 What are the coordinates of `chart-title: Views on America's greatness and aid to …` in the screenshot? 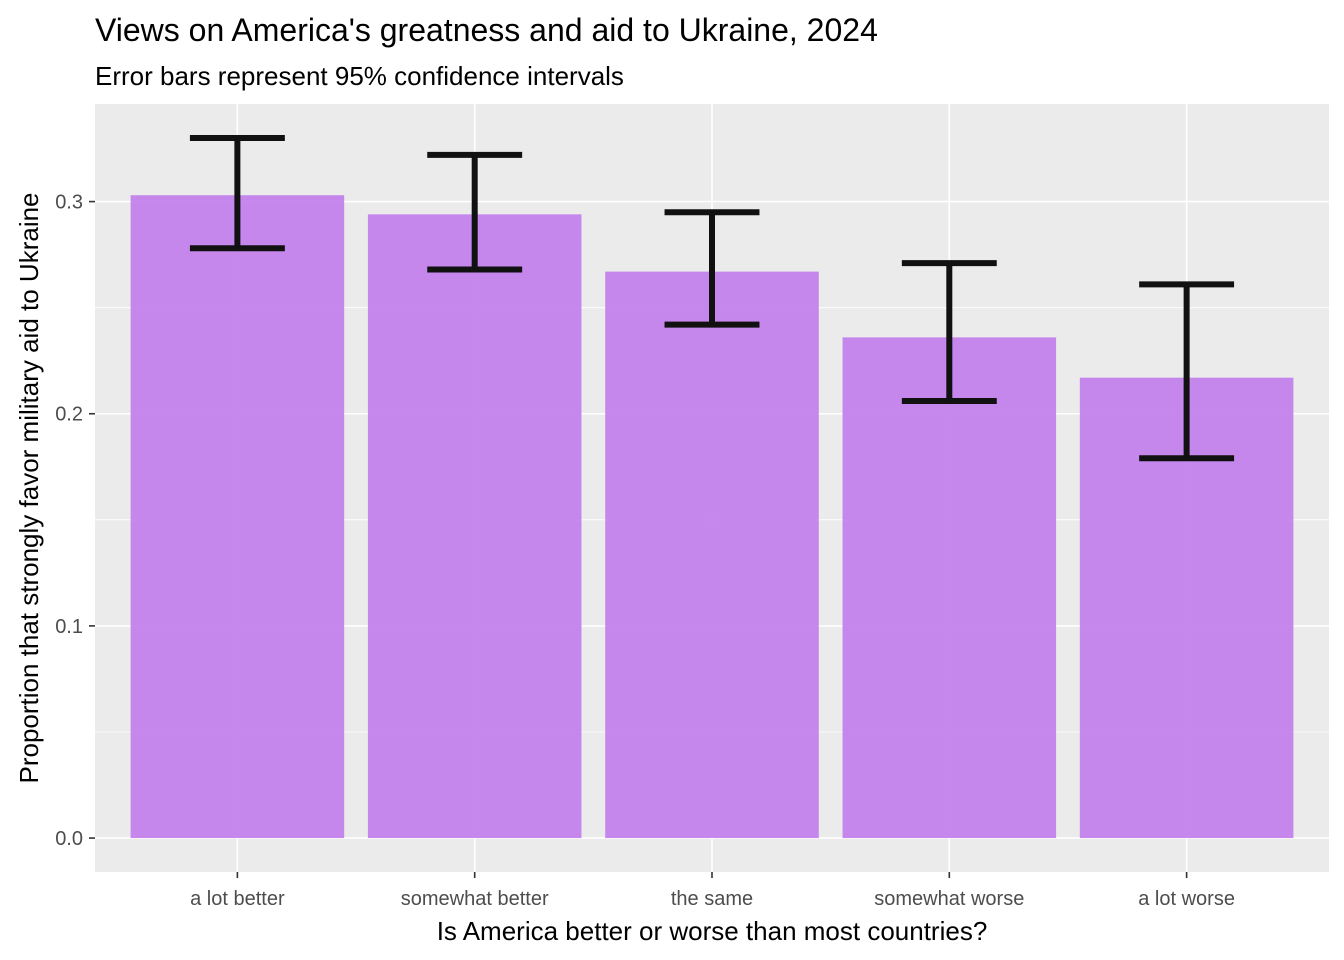 It's located at (486, 30).